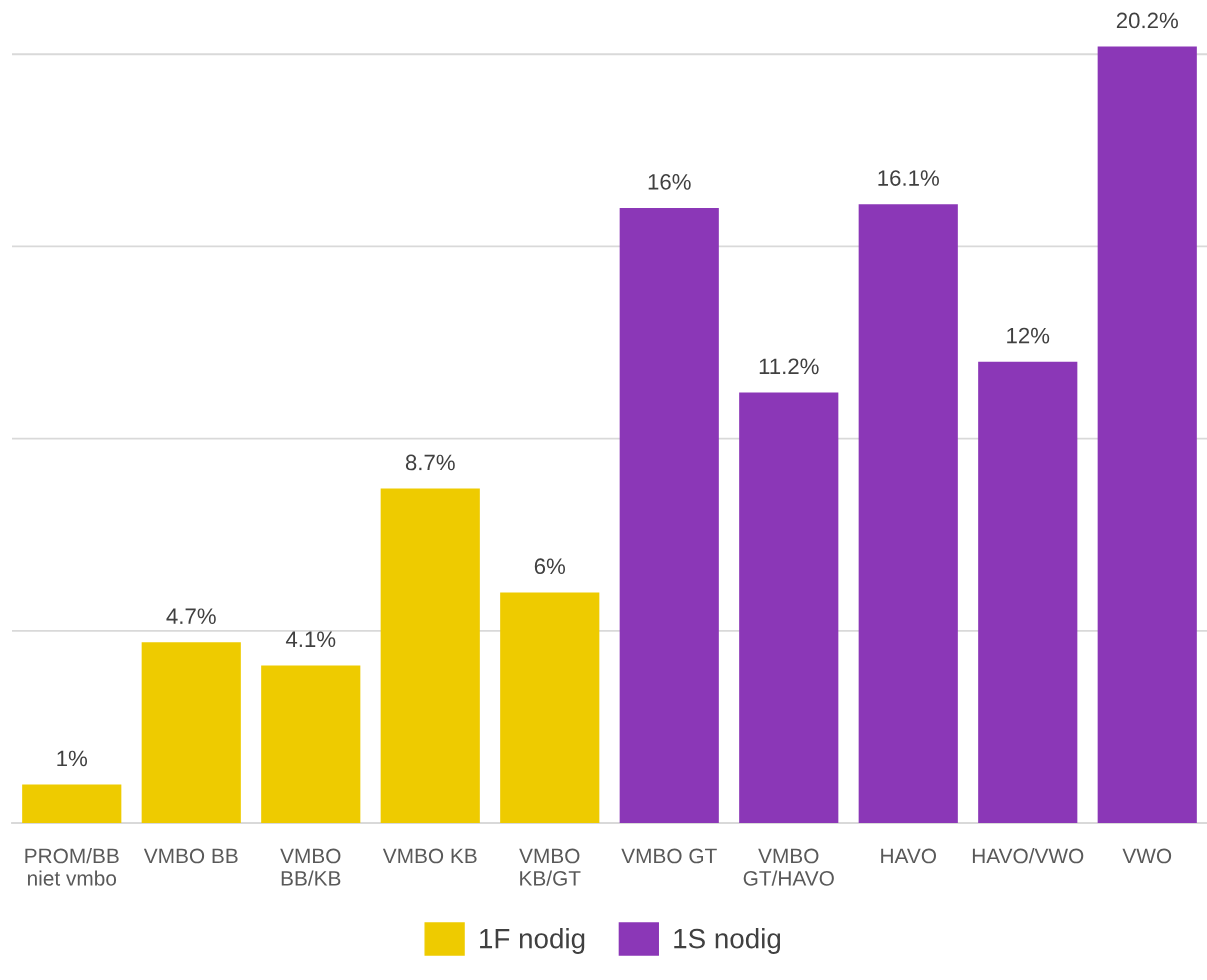  Describe the element at coordinates (72, 867) in the screenshot. I see `x-tick-label: PROM/BB niet vmbo` at that location.